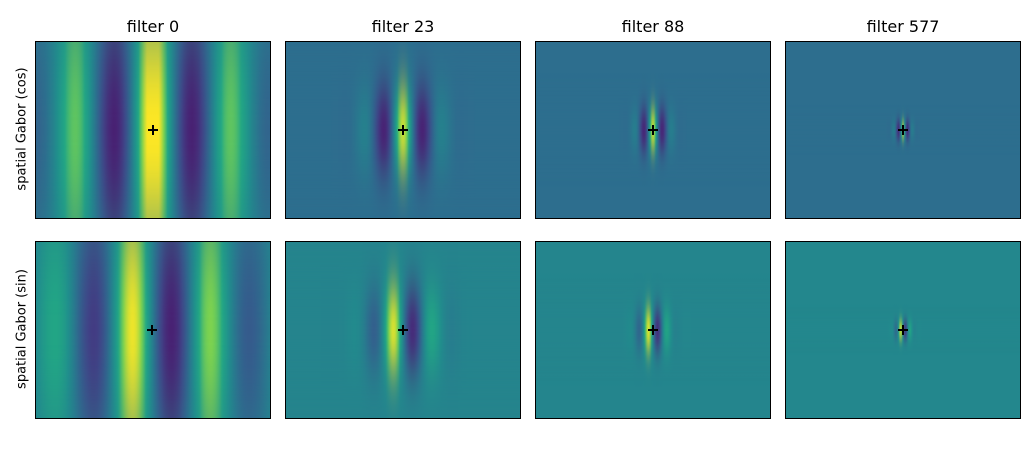  Describe the element at coordinates (22, 129) in the screenshot. I see `row-label-cos: spatial Gabor (cos)` at that location.